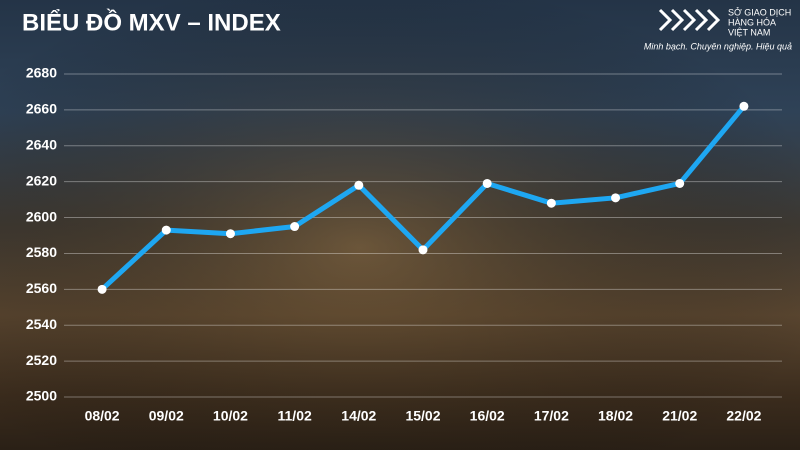 Image resolution: width=800 pixels, height=450 pixels. Describe the element at coordinates (151, 22) in the screenshot. I see `chart-title: BIỂU ĐỒ MXV – INDEX` at that location.